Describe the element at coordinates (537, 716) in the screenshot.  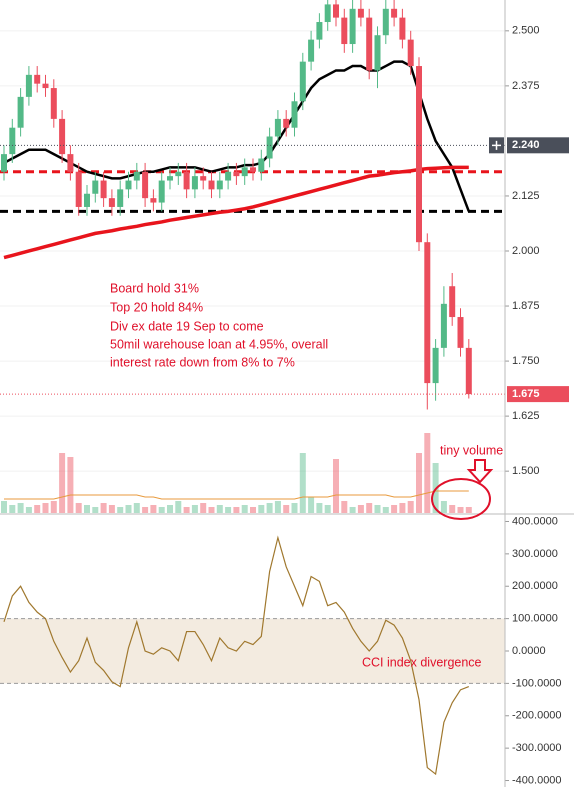
I see `y-tick-label: -200.0000` at that location.